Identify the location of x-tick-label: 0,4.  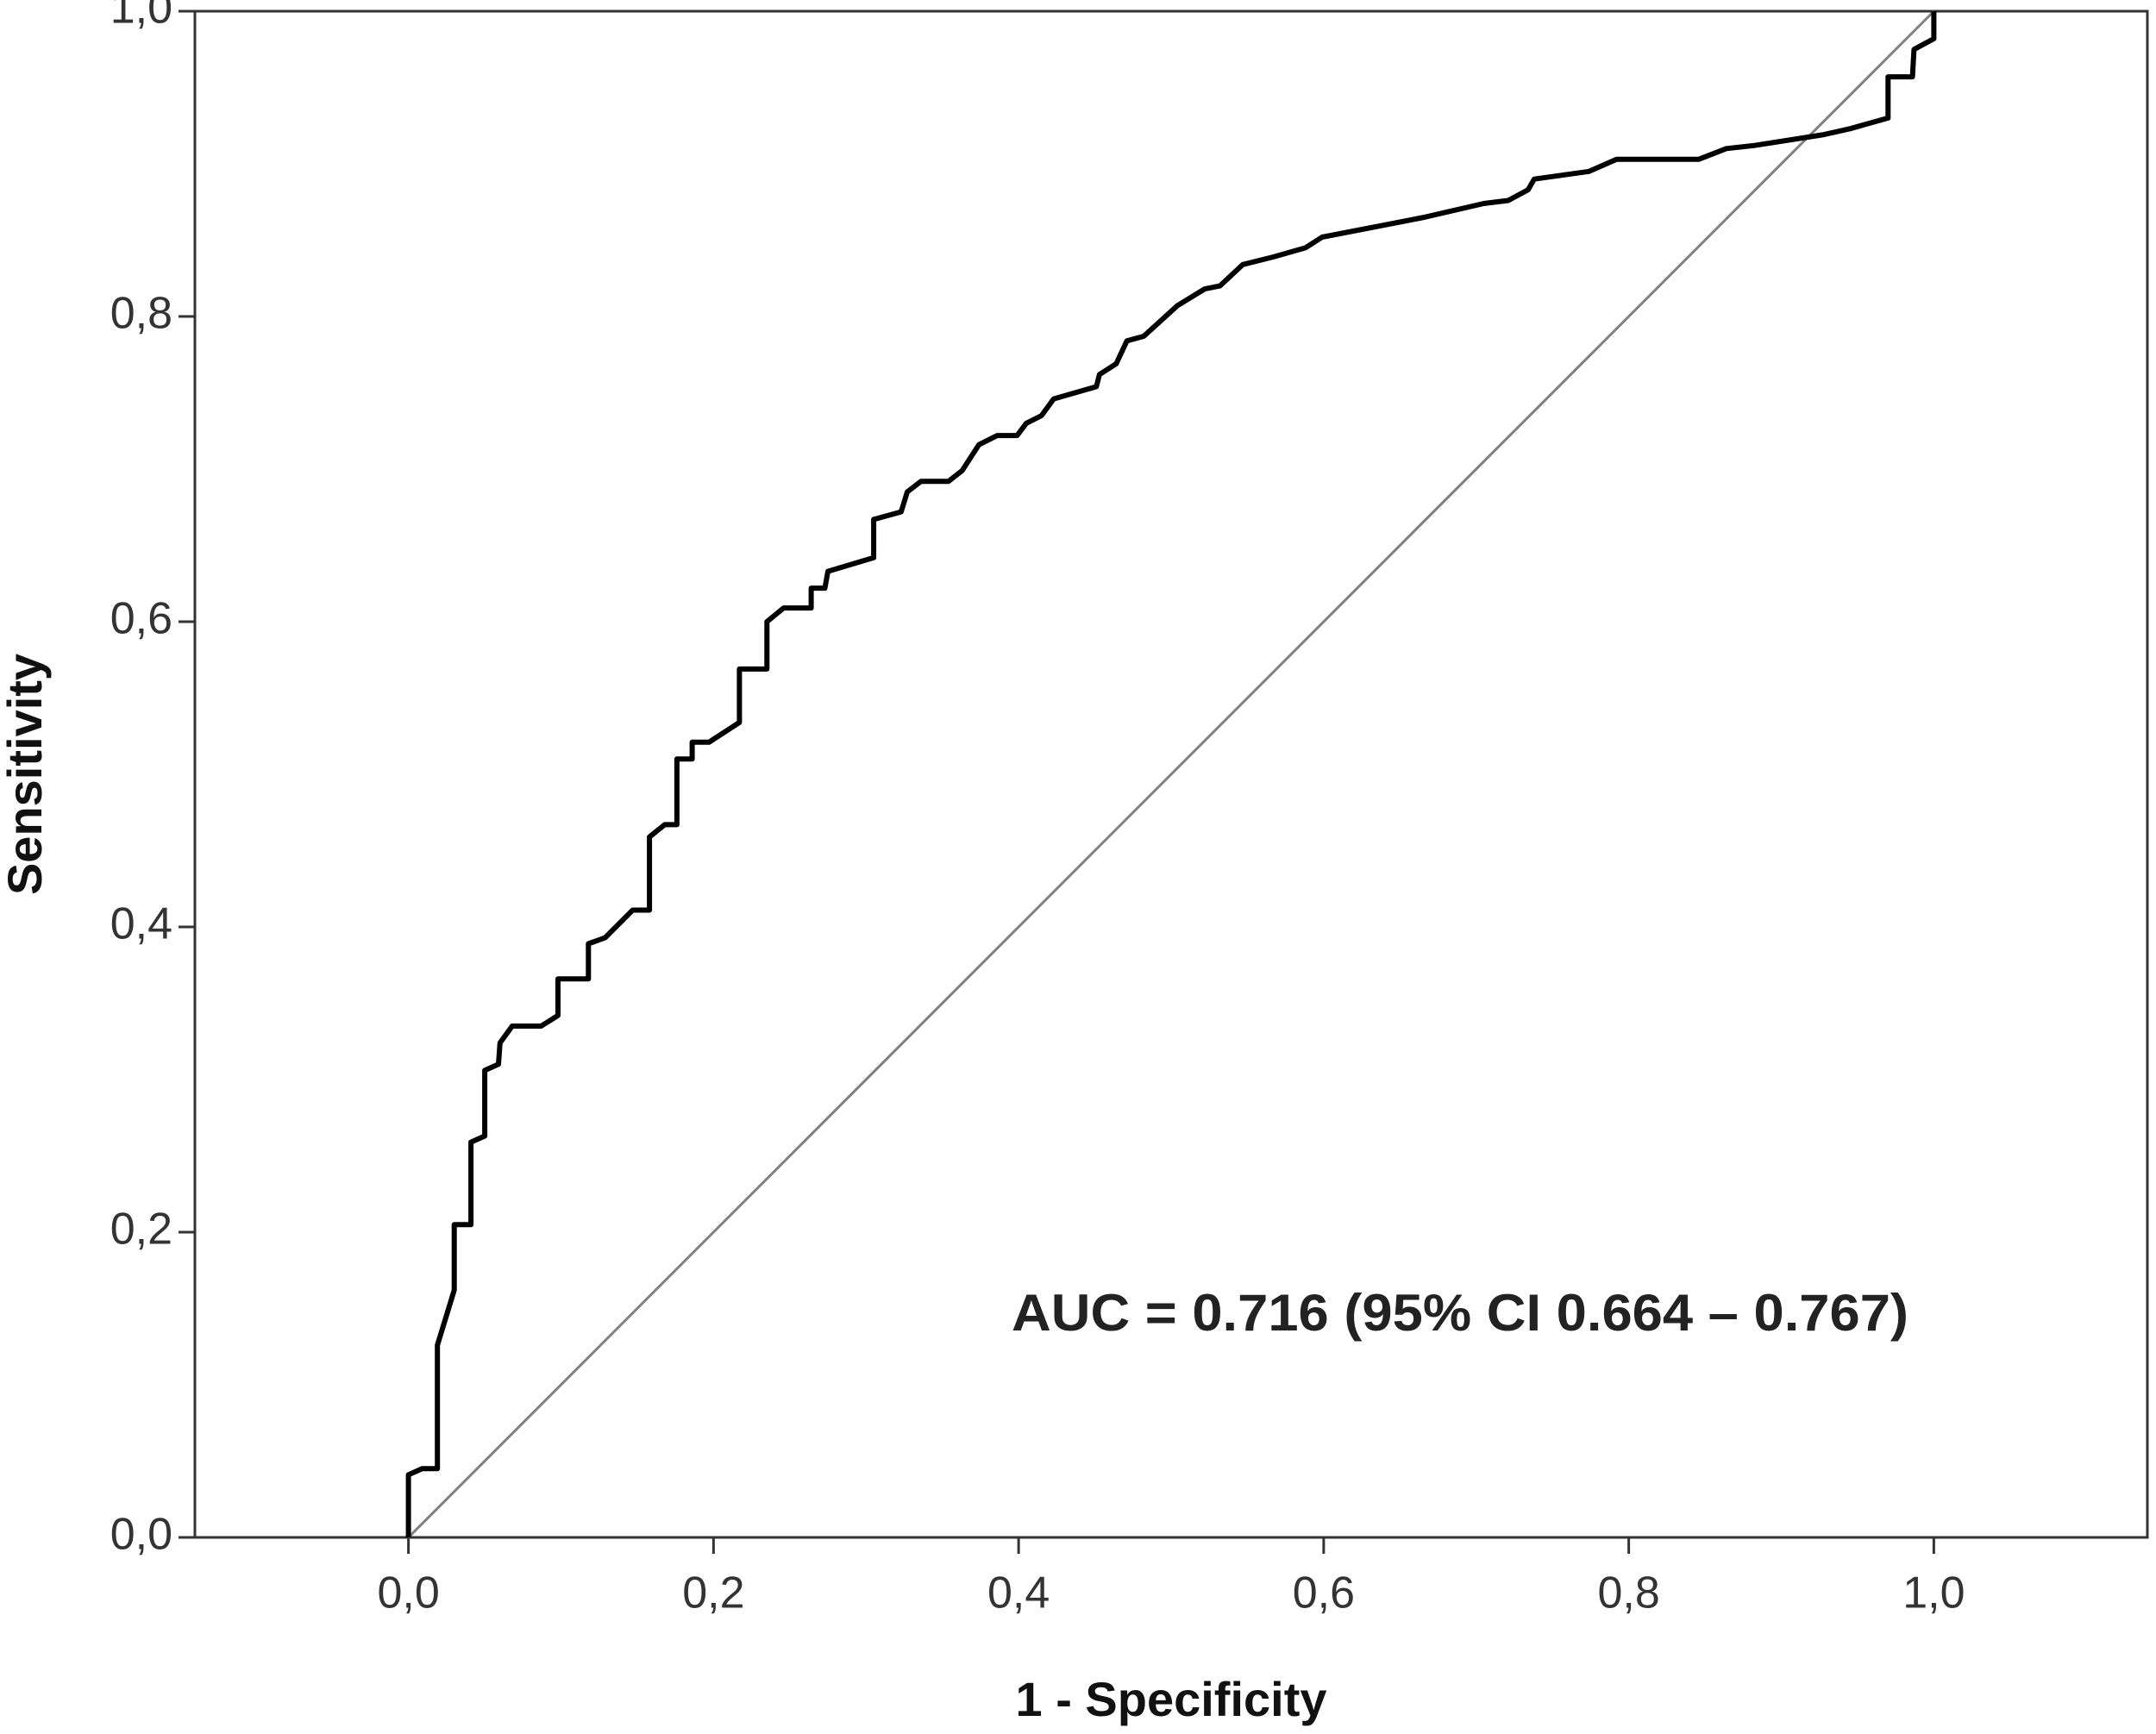
(1018, 1593).